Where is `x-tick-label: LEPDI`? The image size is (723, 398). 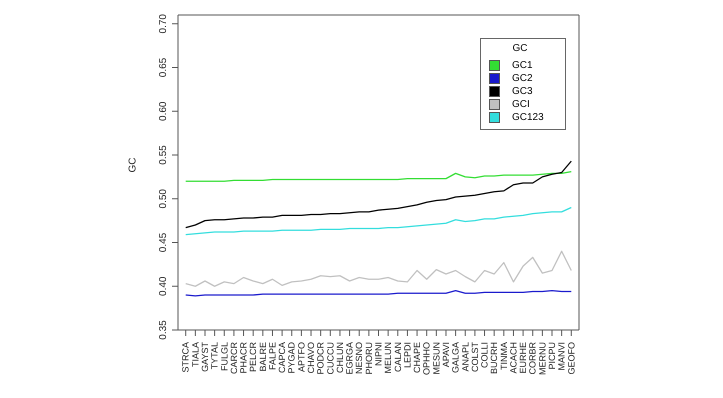
x-tick-label: LEPDI is located at coordinates (407, 355).